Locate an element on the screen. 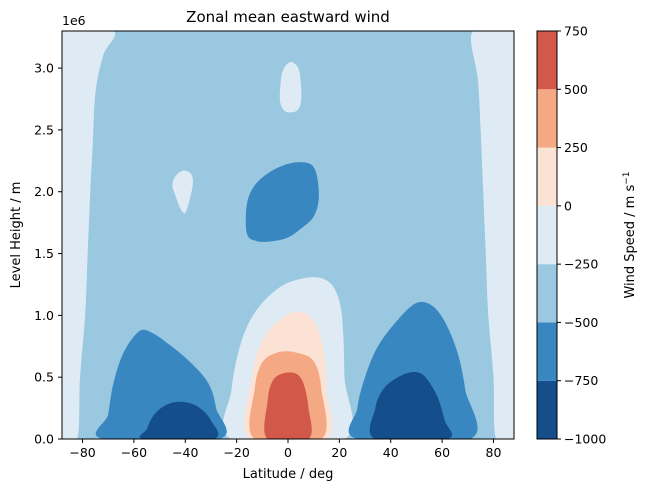  colorbar-tick-label: −750 is located at coordinates (581, 380).